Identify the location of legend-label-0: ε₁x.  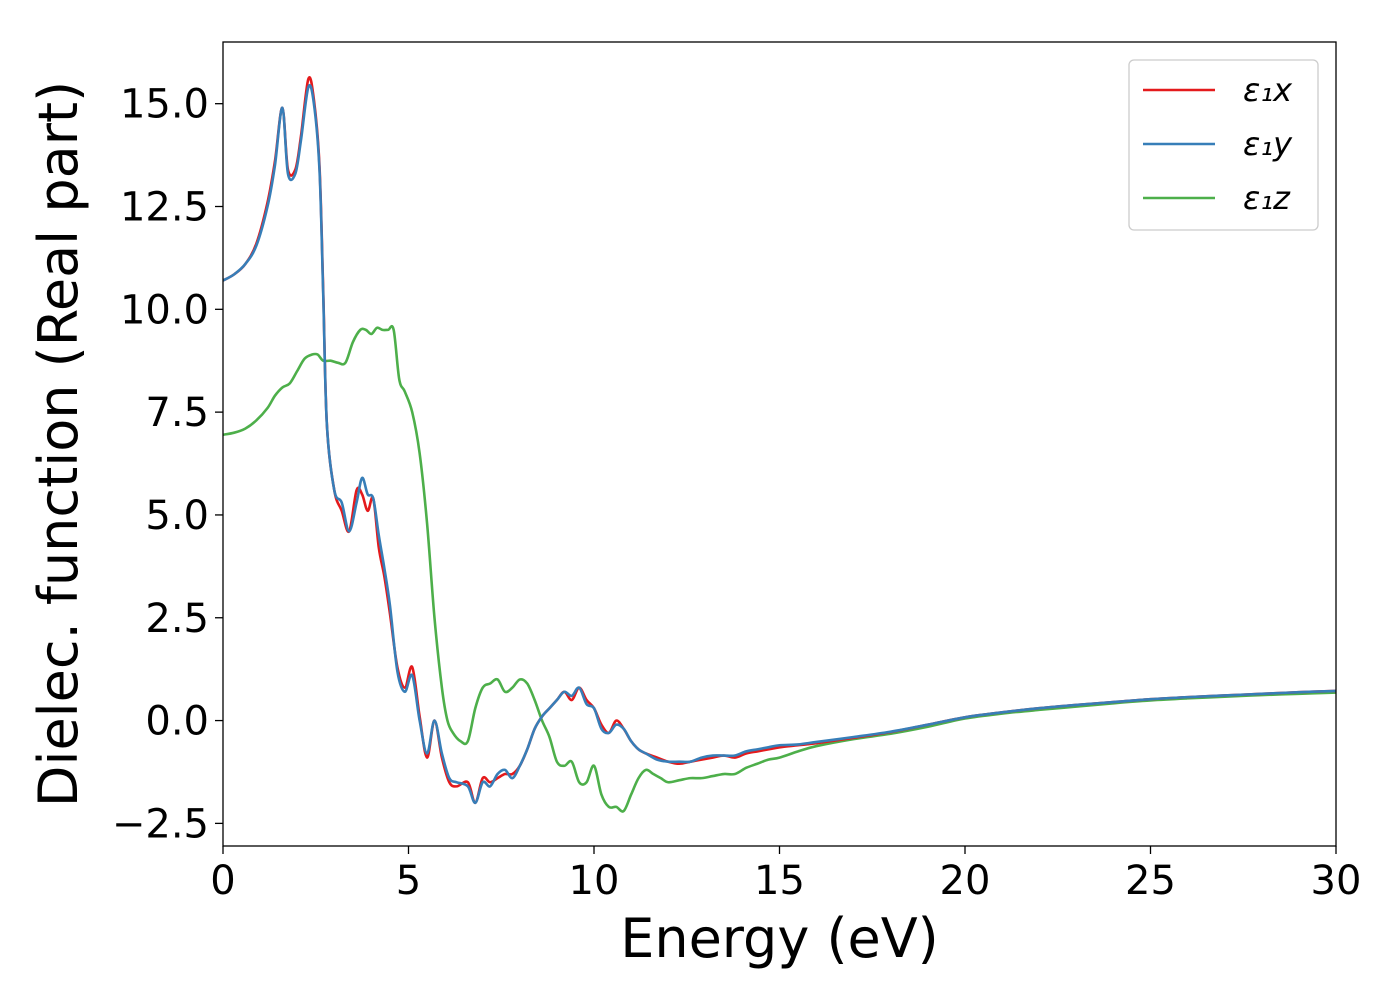
(1268, 90).